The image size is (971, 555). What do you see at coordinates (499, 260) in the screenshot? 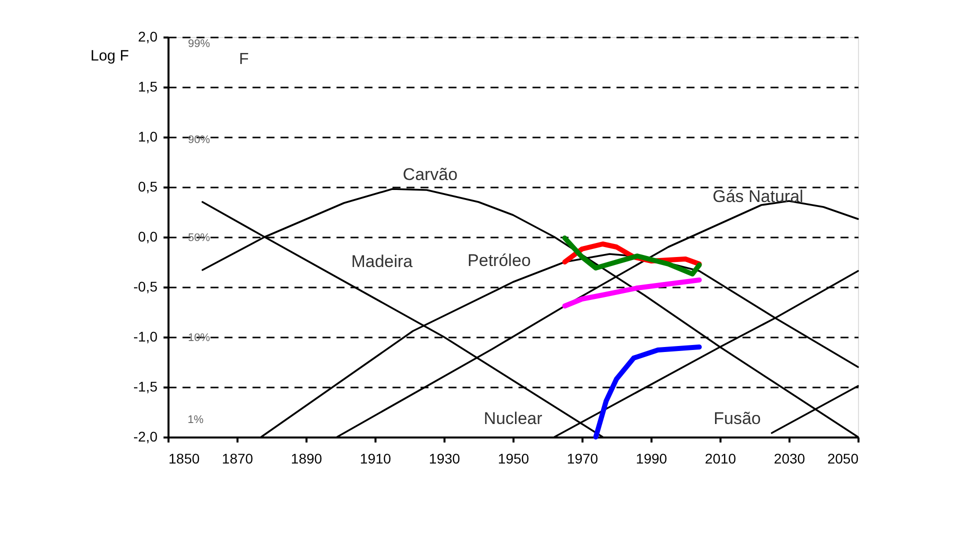
I see `series-label: Petróleo` at bounding box center [499, 260].